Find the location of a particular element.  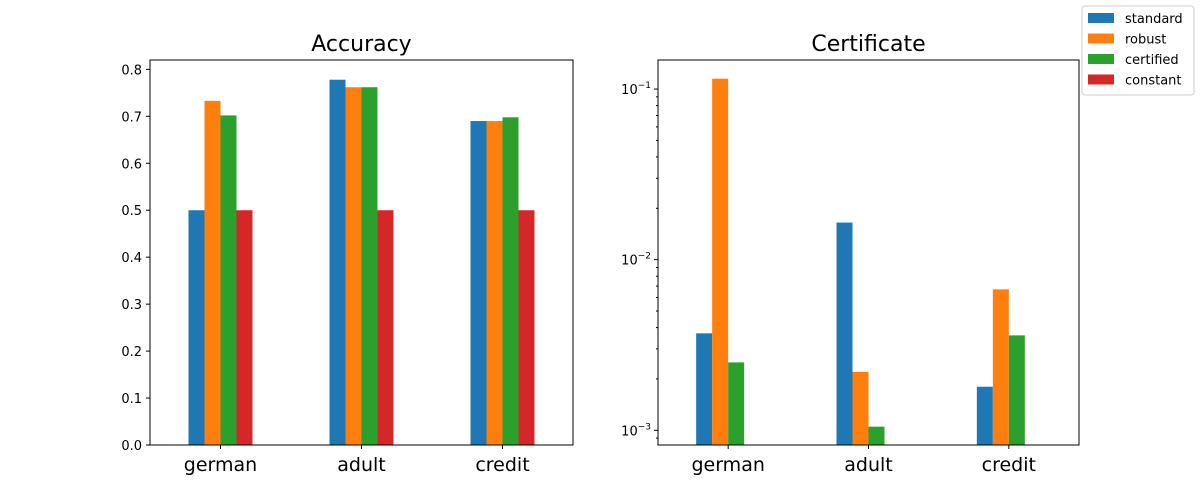

legend-label-robust: robust is located at coordinates (1145, 40).